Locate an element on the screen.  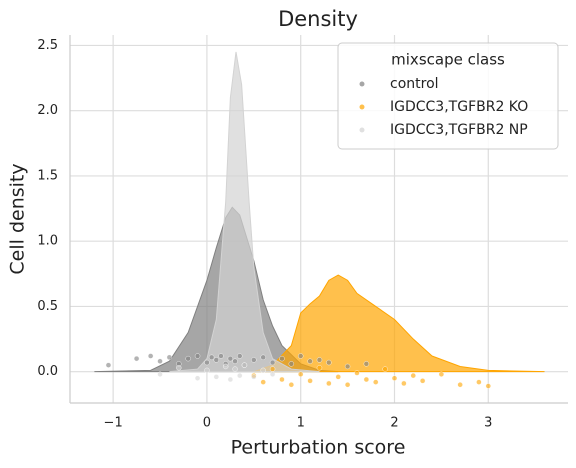
legend-label: IGDCC3,TGFBR2 KO is located at coordinates (459, 107).